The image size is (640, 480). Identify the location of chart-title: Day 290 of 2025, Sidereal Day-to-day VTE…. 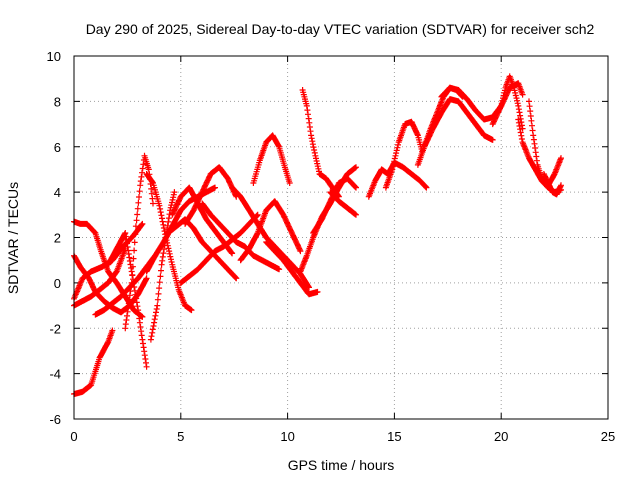
(340, 29).